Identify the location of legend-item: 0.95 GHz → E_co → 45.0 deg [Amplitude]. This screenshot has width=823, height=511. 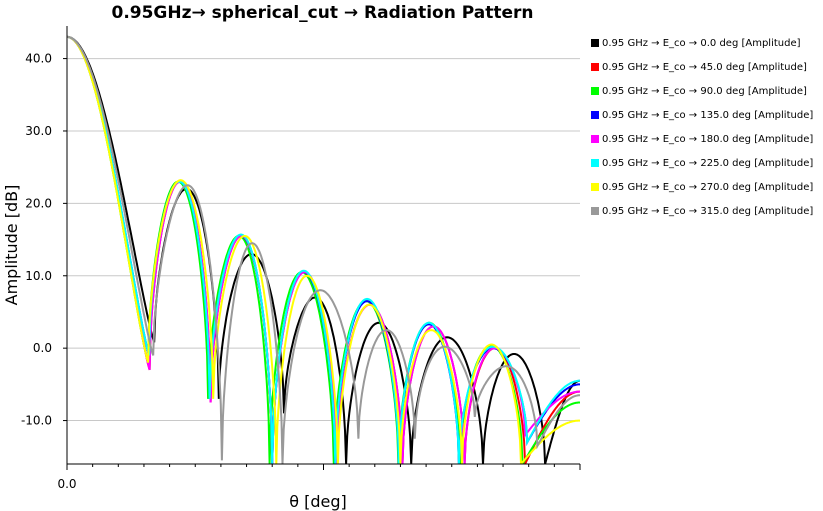
(706, 67).